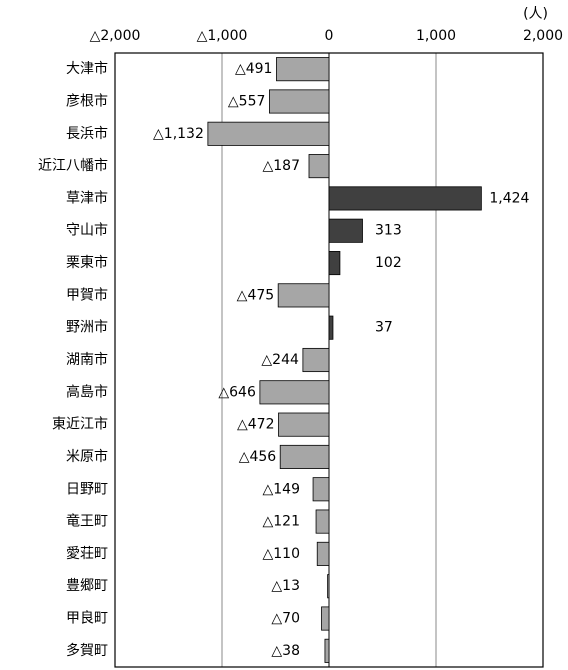 This screenshot has width=568, height=670. Describe the element at coordinates (388, 263) in the screenshot. I see `value-label: 102` at that location.